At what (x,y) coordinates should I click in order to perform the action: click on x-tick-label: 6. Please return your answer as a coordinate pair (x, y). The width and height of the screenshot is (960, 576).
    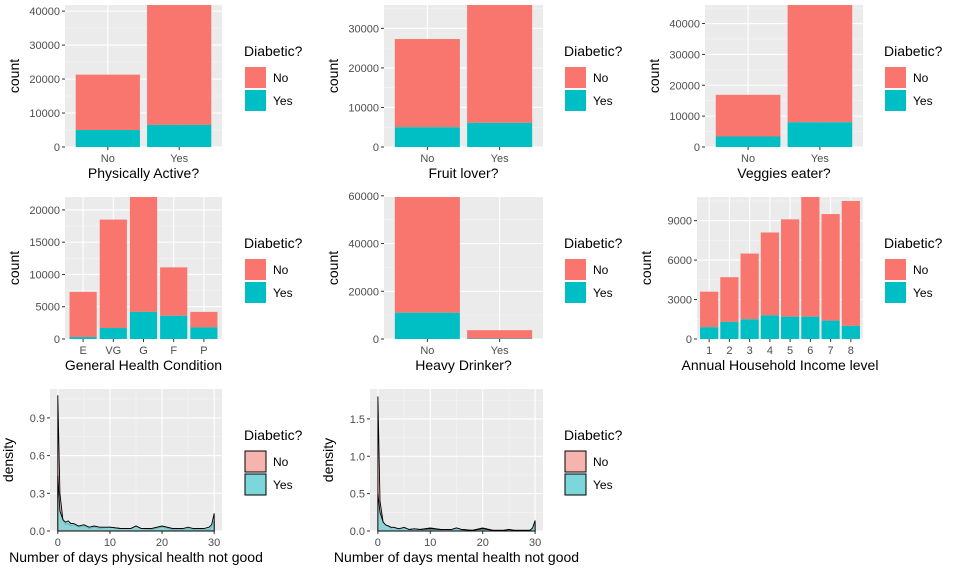
    Looking at the image, I should click on (810, 351).